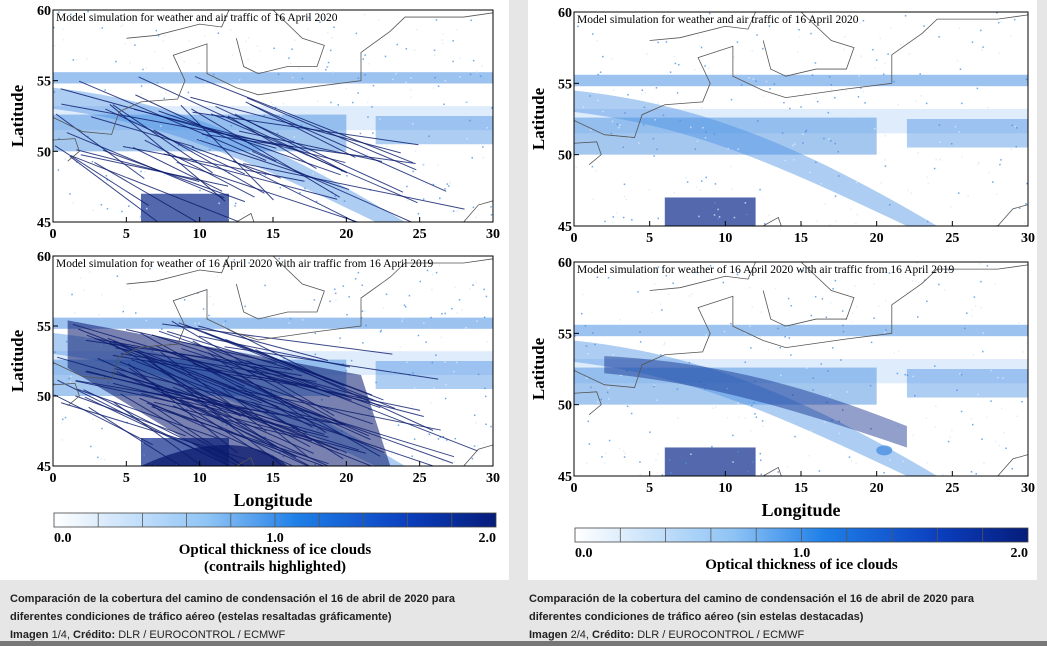  Describe the element at coordinates (565, 227) in the screenshot. I see `y-tick-label: 45` at that location.